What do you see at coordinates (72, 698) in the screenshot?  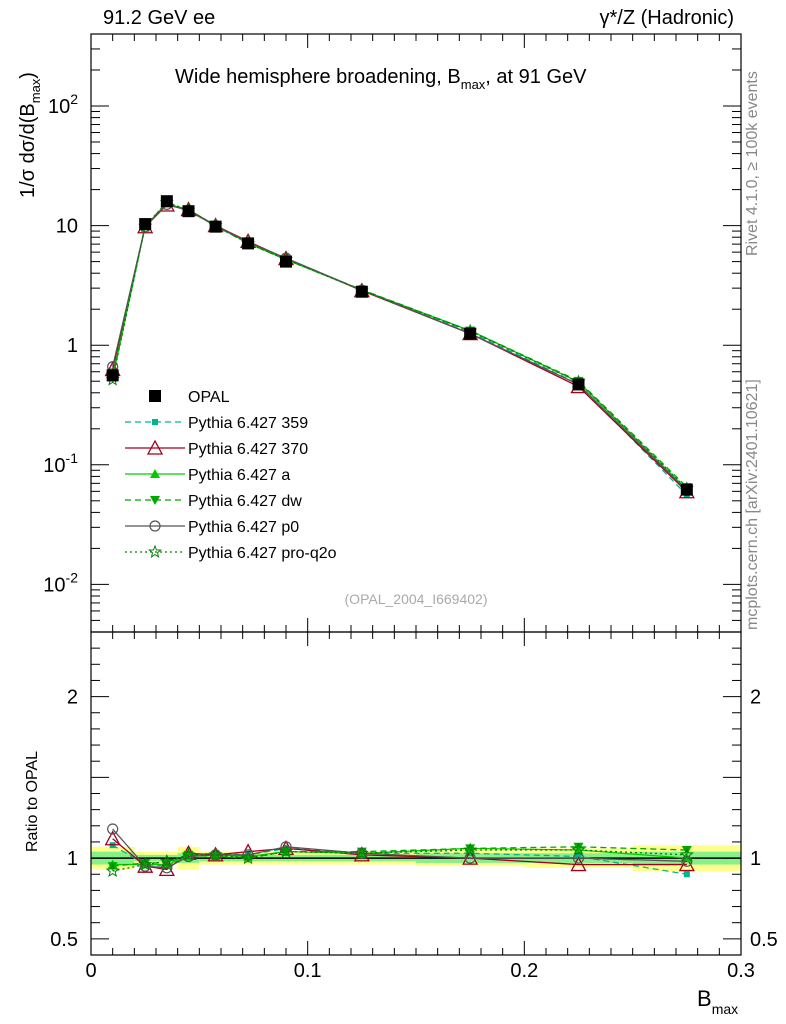 I see `ratio-tick-label-left: 2` at bounding box center [72, 698].